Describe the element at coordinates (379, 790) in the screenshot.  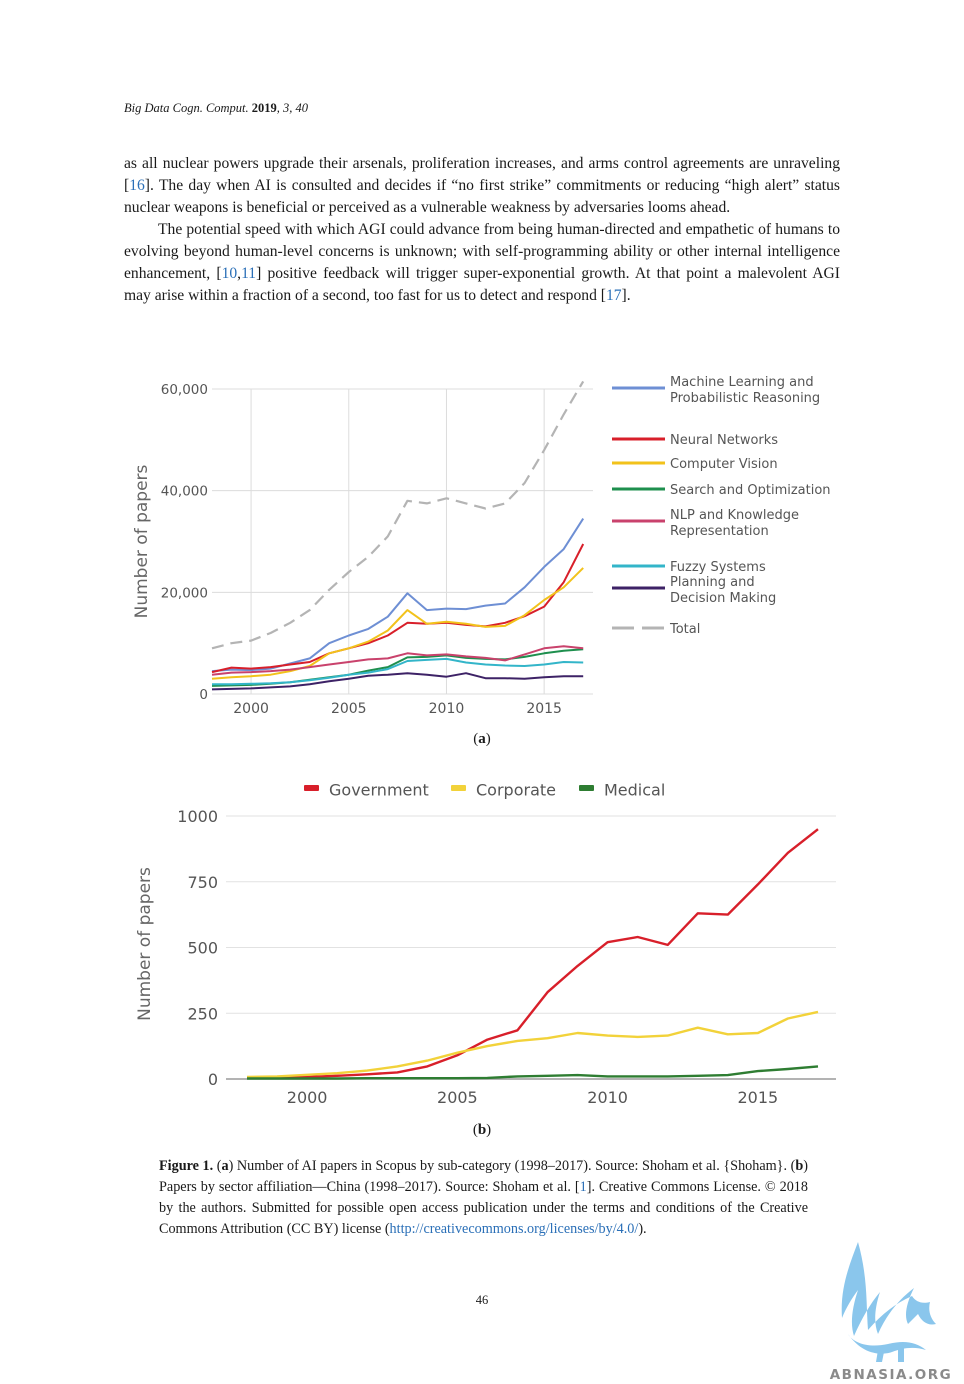
I see `legend-label-government: Government` at that location.